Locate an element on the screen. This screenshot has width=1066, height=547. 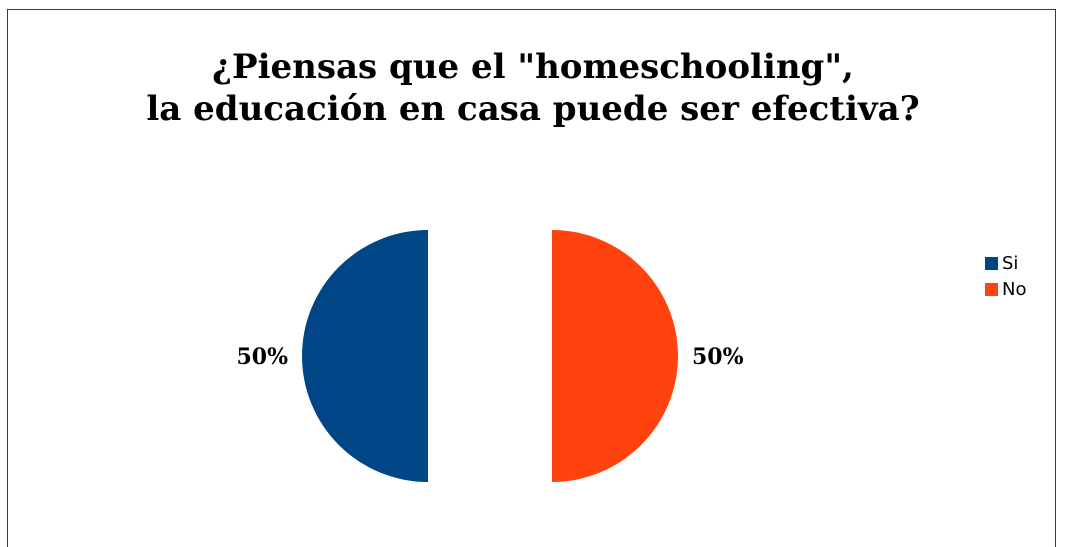
pie-slice-no is located at coordinates (615, 356).